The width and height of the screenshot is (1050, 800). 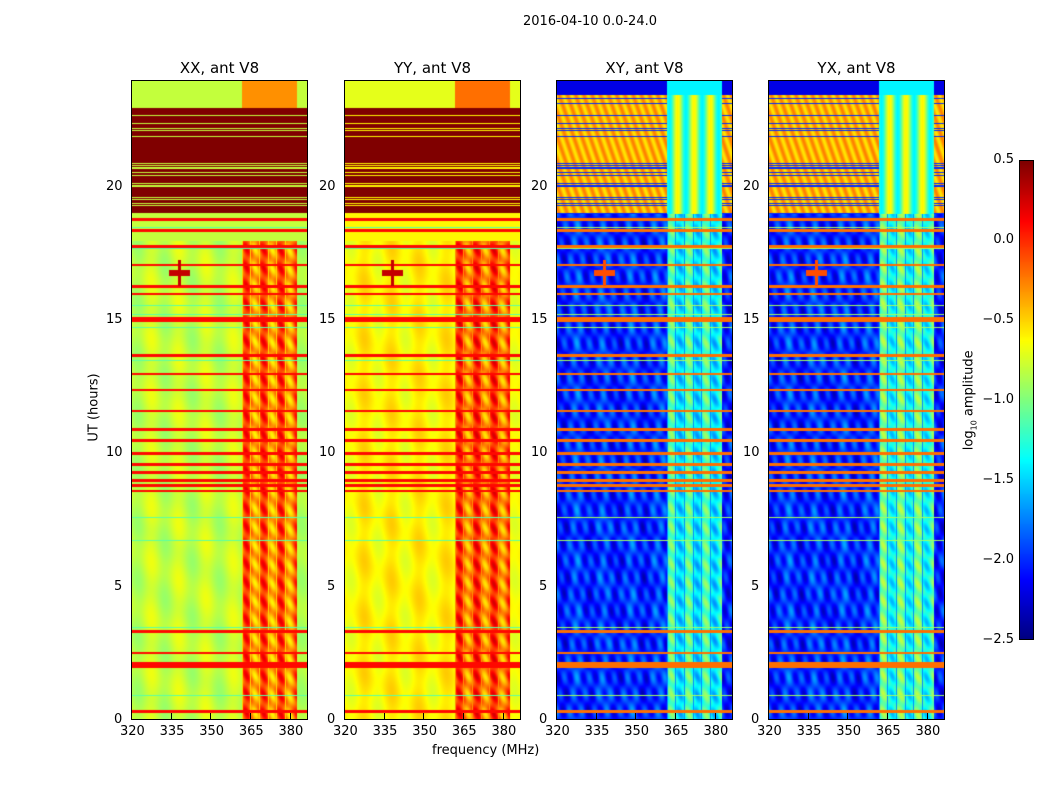 I want to click on panel-1: YY, ant V8, so click(x=432, y=389).